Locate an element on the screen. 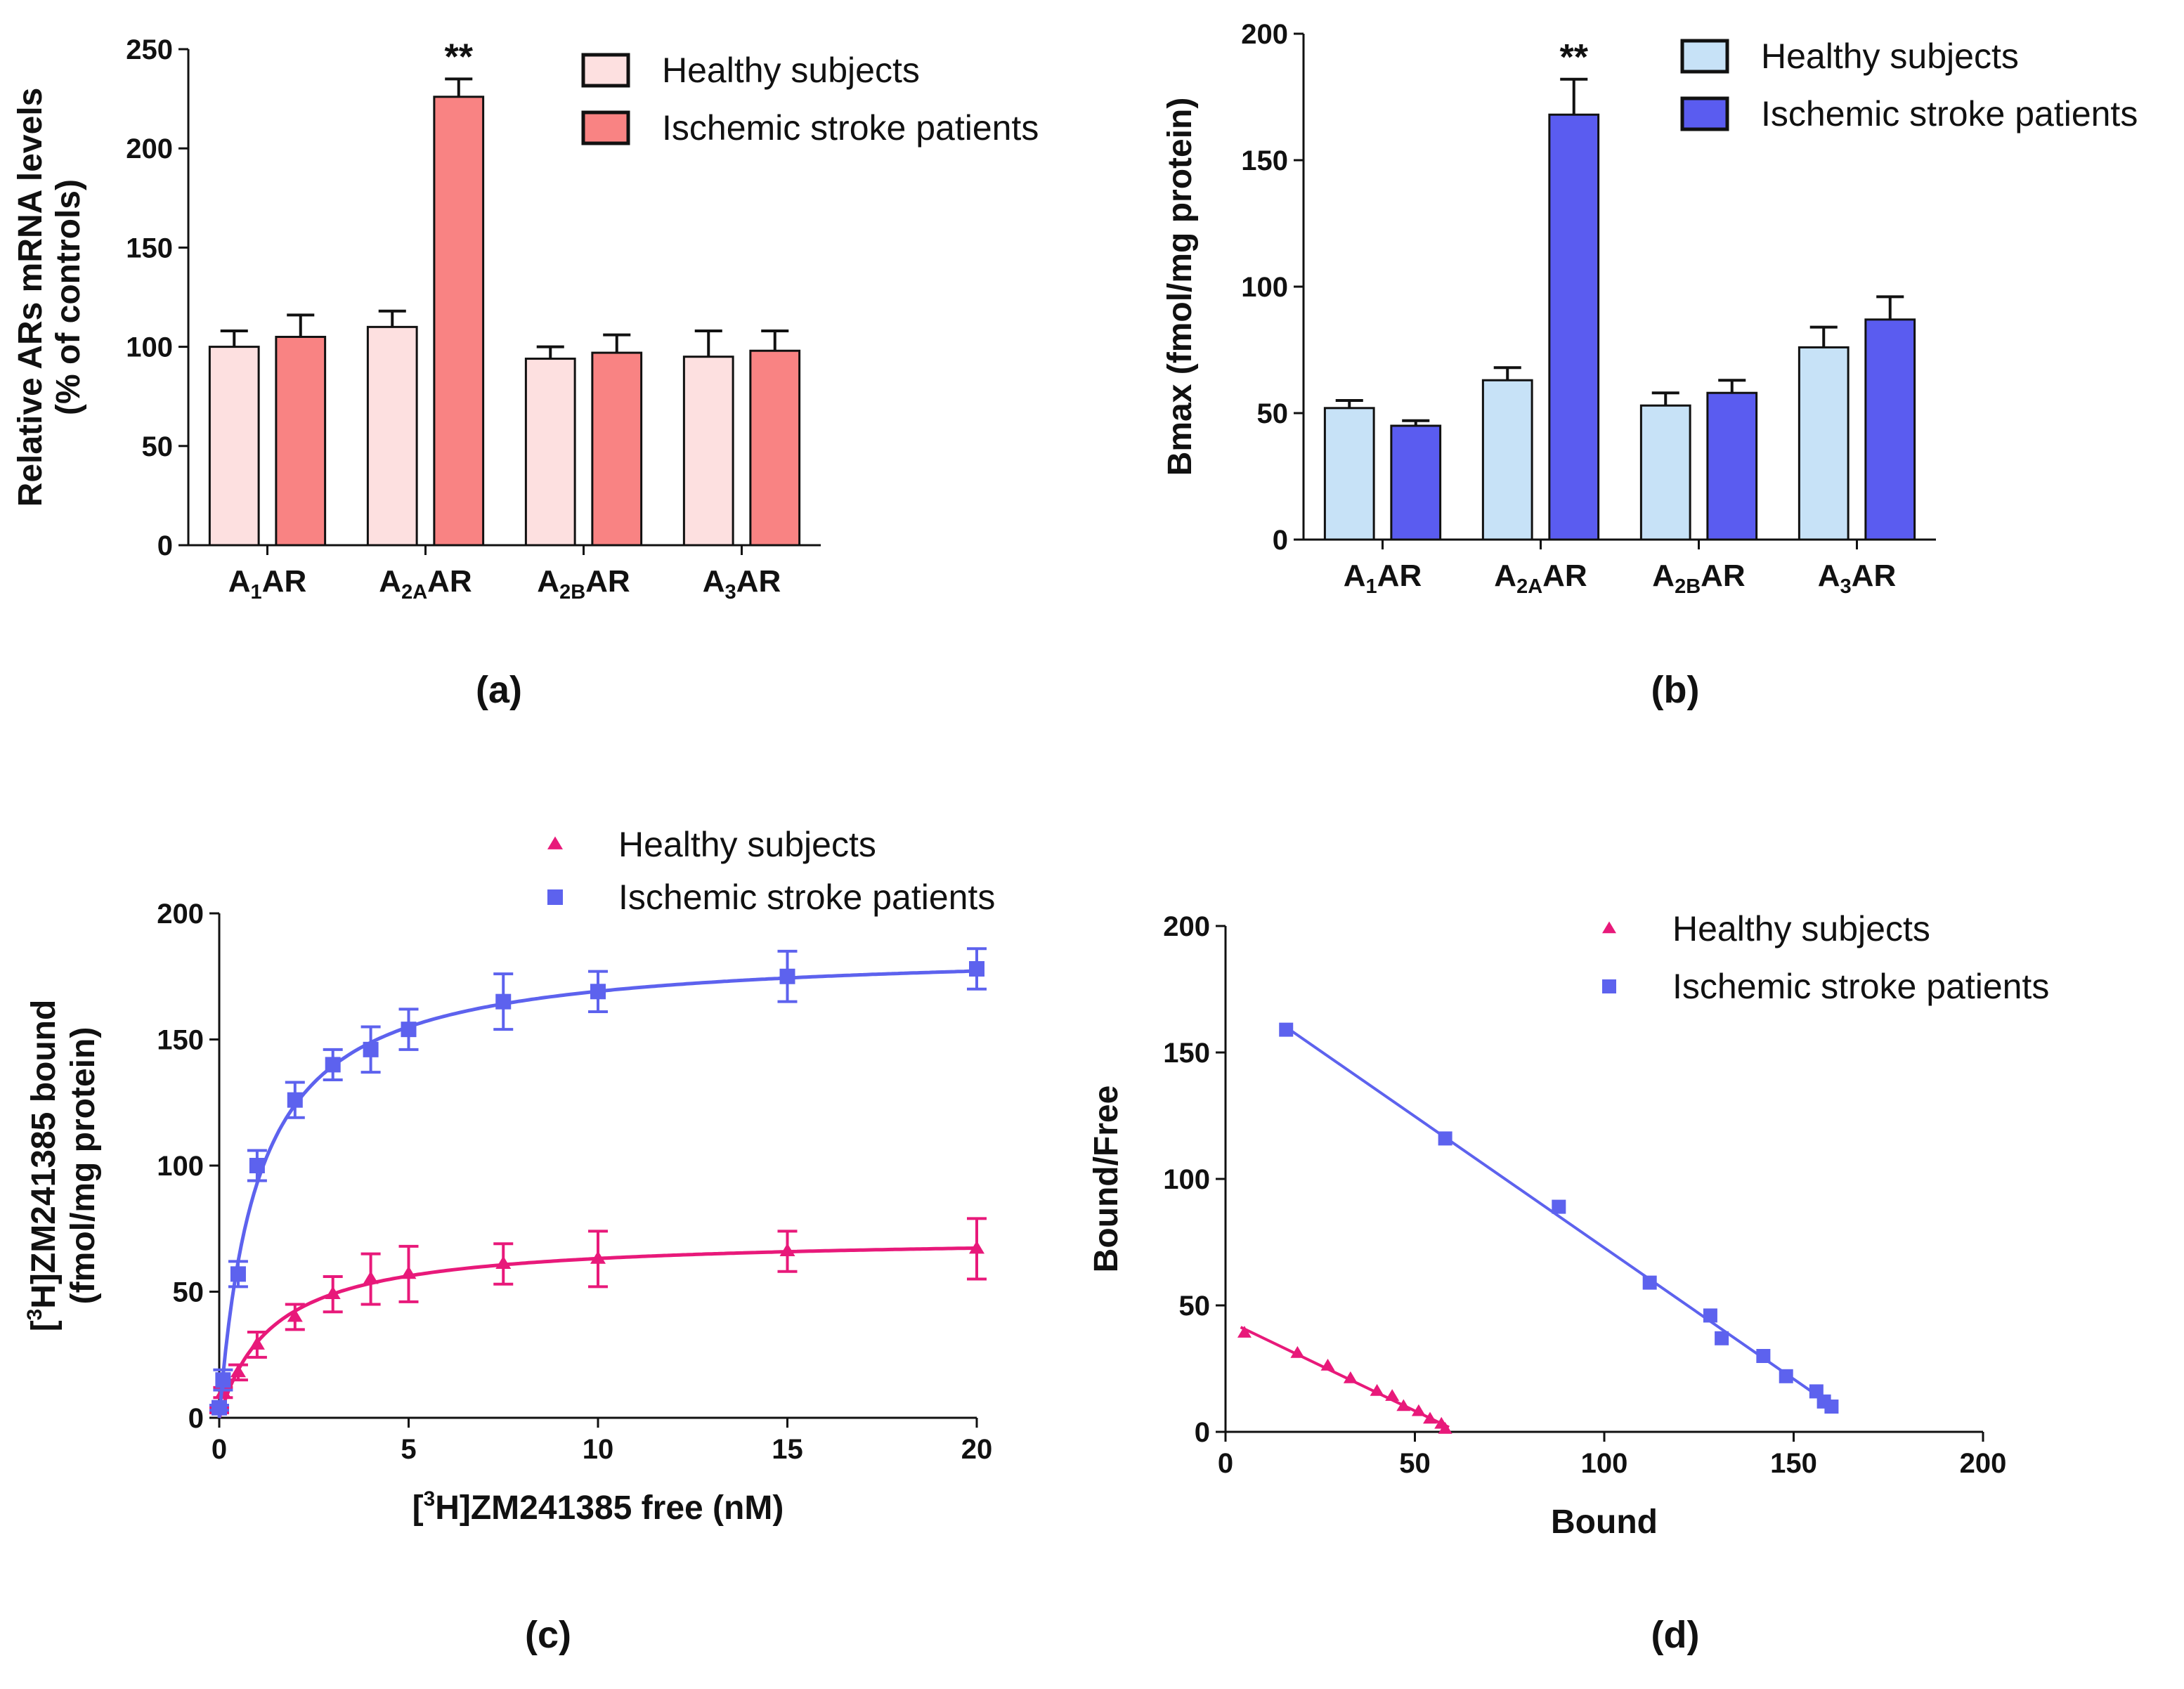 The height and width of the screenshot is (1689, 2184). d-y-tick-label: 100 is located at coordinates (1186, 1179).